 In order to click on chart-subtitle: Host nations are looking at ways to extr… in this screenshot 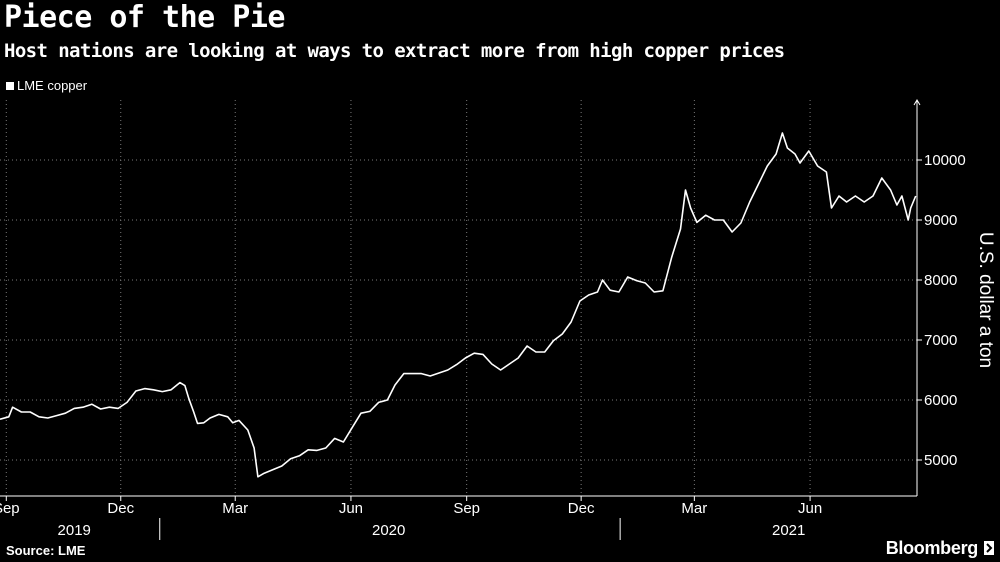, I will do `click(394, 51)`.